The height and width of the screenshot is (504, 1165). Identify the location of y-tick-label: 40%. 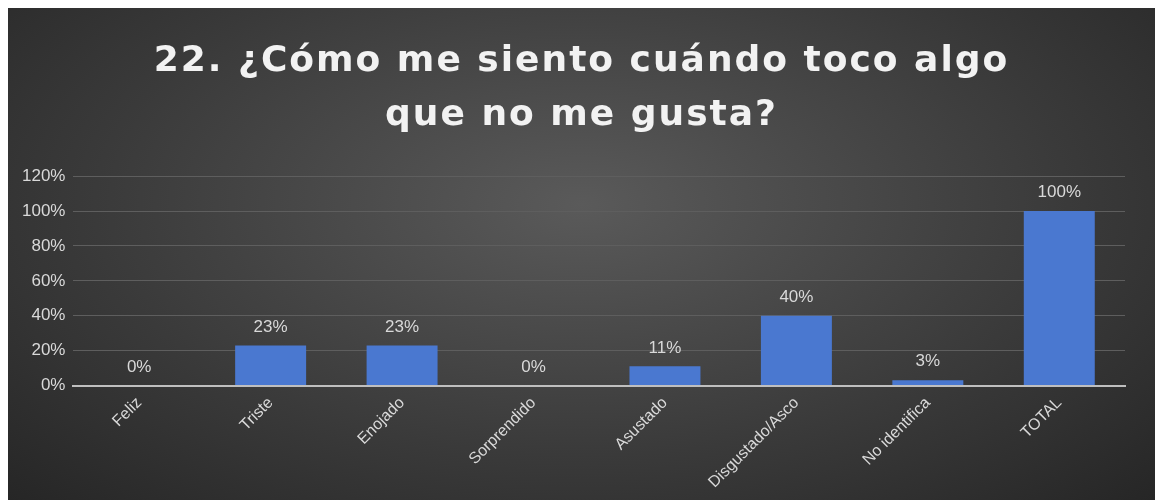
(48, 315).